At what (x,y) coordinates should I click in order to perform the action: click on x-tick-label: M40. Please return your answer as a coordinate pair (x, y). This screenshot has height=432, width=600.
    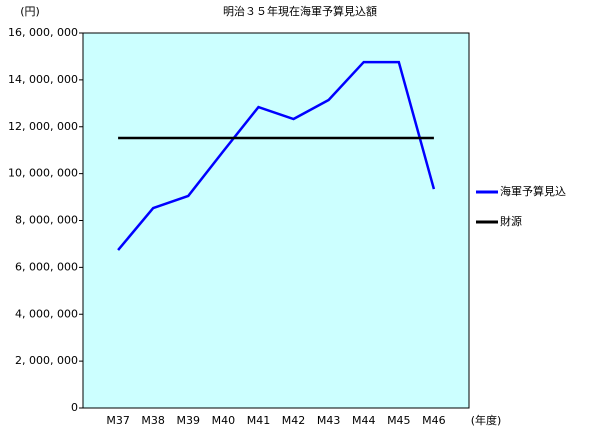
    Looking at the image, I should click on (224, 420).